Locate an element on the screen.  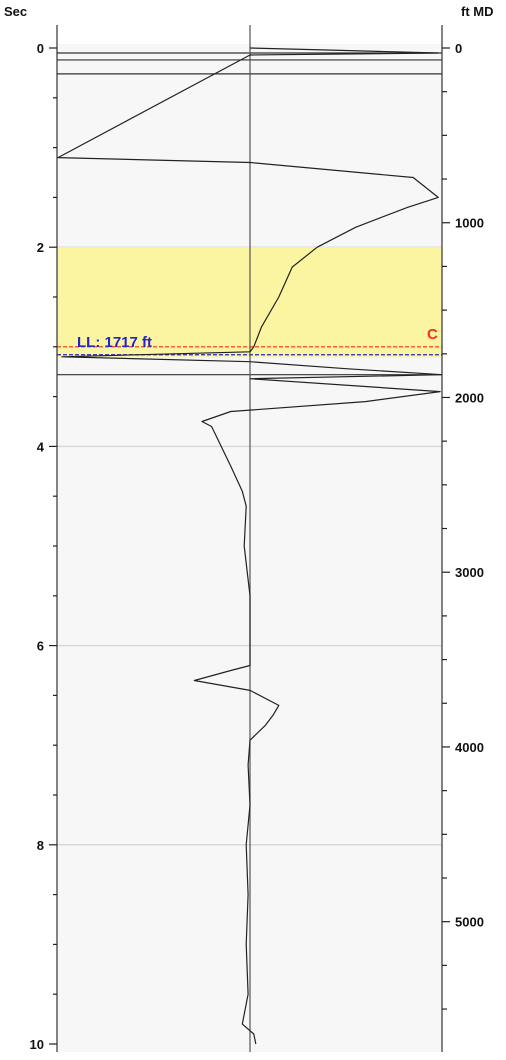
left-tick-label: 8 is located at coordinates (40, 845).